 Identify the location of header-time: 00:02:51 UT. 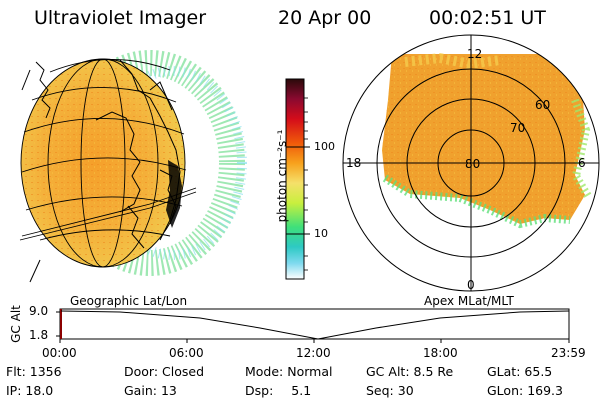
(487, 18).